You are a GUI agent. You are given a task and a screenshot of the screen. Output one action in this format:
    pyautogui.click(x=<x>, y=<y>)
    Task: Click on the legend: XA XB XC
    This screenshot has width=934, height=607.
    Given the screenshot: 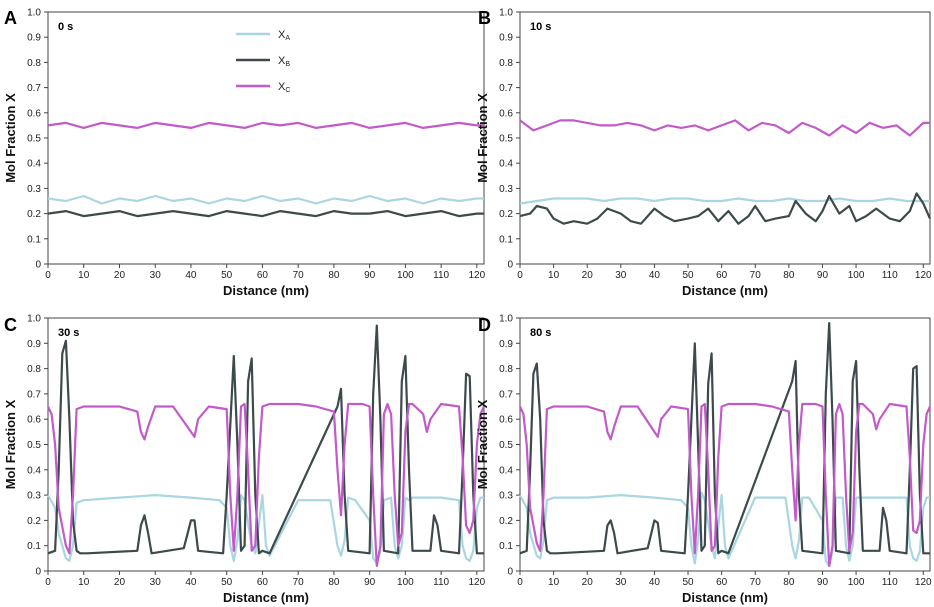 What is the action you would take?
    pyautogui.click(x=263, y=61)
    